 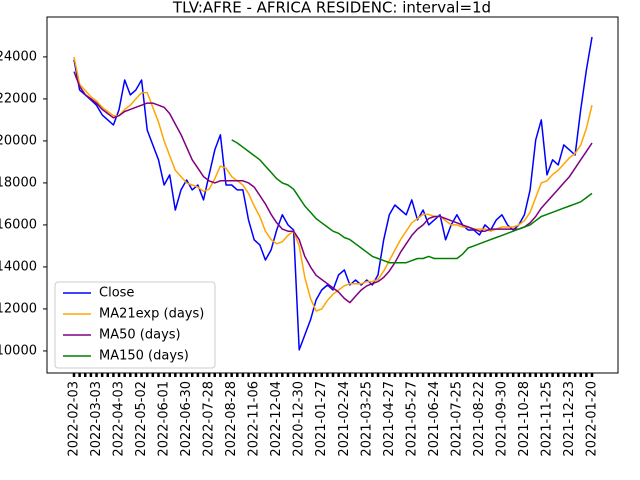 What do you see at coordinates (546, 419) in the screenshot?
I see `x-tick-label: 2021-11-25` at bounding box center [546, 419].